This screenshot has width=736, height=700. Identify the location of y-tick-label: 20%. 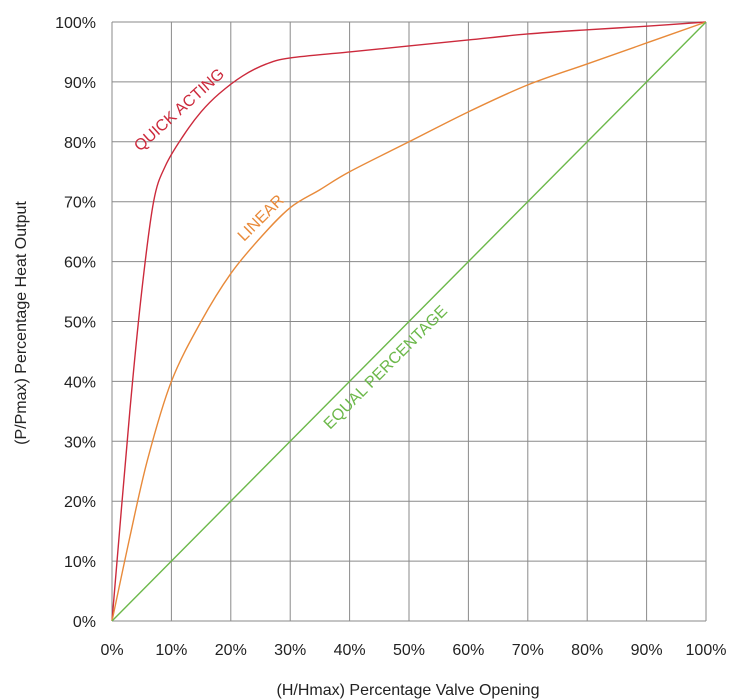
(80, 502).